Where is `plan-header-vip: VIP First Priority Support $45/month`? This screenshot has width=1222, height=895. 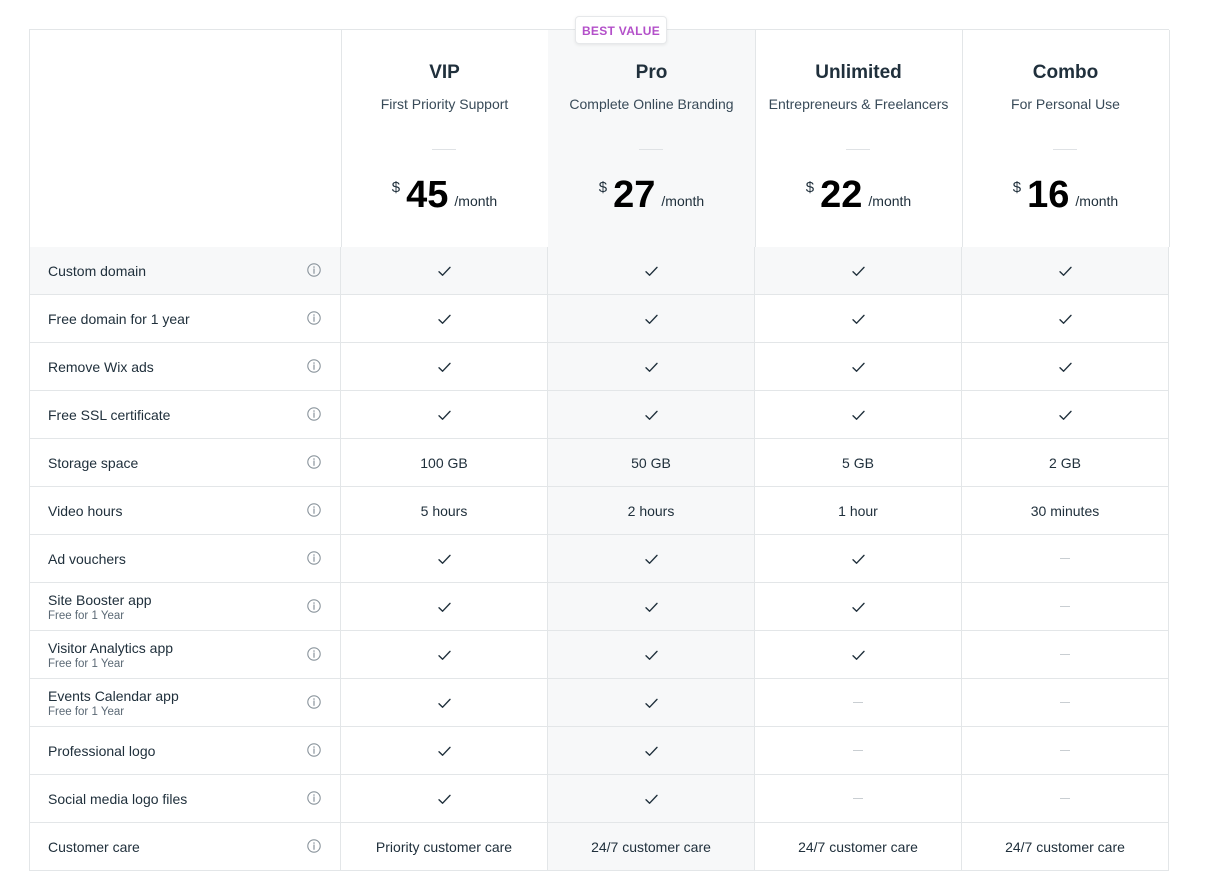
plan-header-vip: VIP First Priority Support $45/month is located at coordinates (445, 138).